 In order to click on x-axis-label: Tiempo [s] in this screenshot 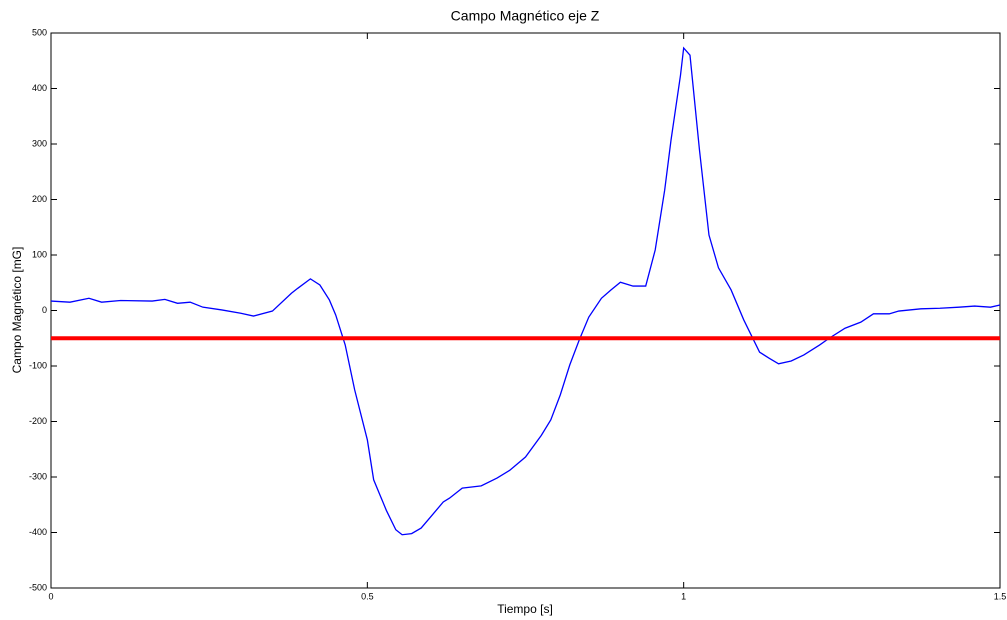, I will do `click(525, 609)`.